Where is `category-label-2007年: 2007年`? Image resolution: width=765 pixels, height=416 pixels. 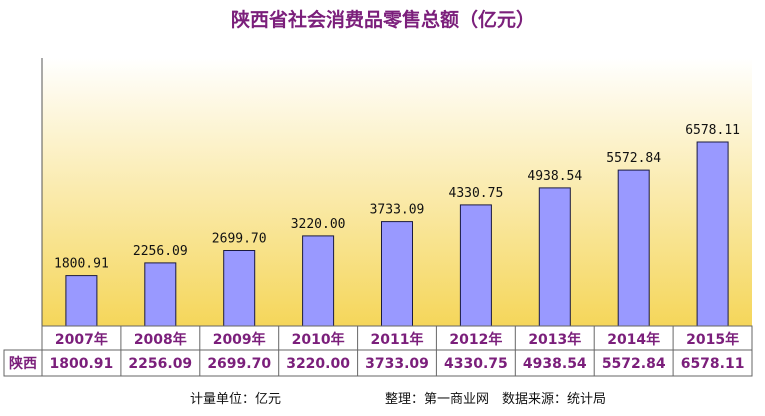
category-label-2007年: 2007年 is located at coordinates (81, 339).